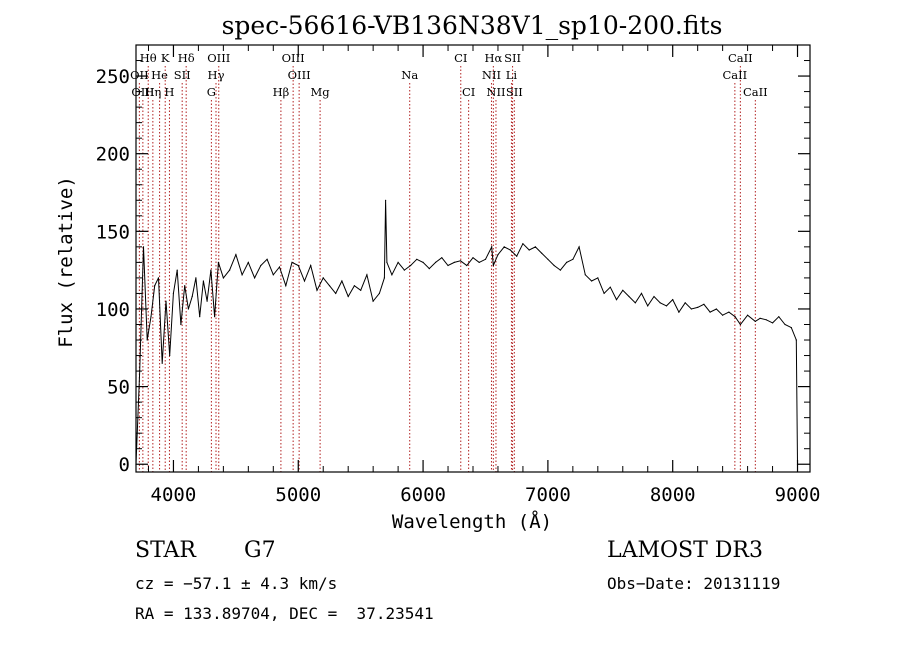  Describe the element at coordinates (673, 495) in the screenshot. I see `x-tick-label: 8000` at that location.